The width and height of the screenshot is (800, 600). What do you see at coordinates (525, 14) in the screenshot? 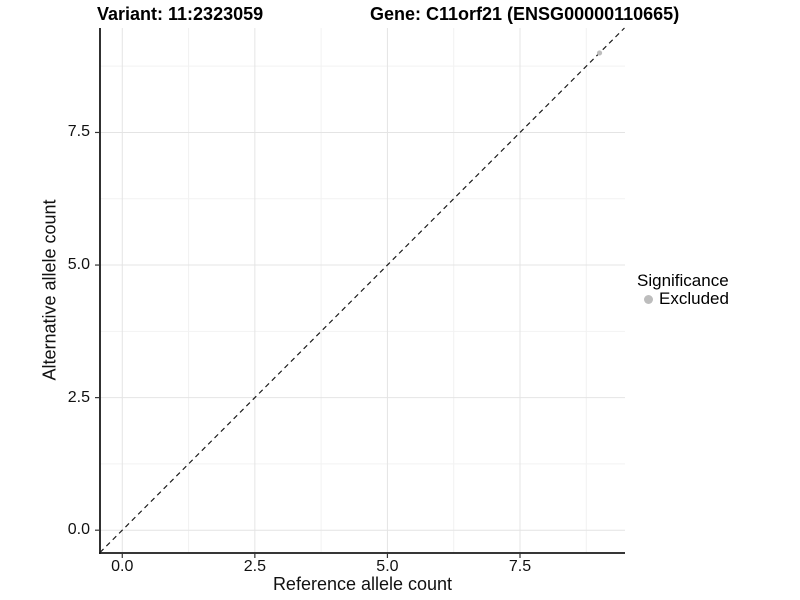
I see `plot-title-gene: Gene: C11orf21 (ENSG00000110665)` at bounding box center [525, 14].